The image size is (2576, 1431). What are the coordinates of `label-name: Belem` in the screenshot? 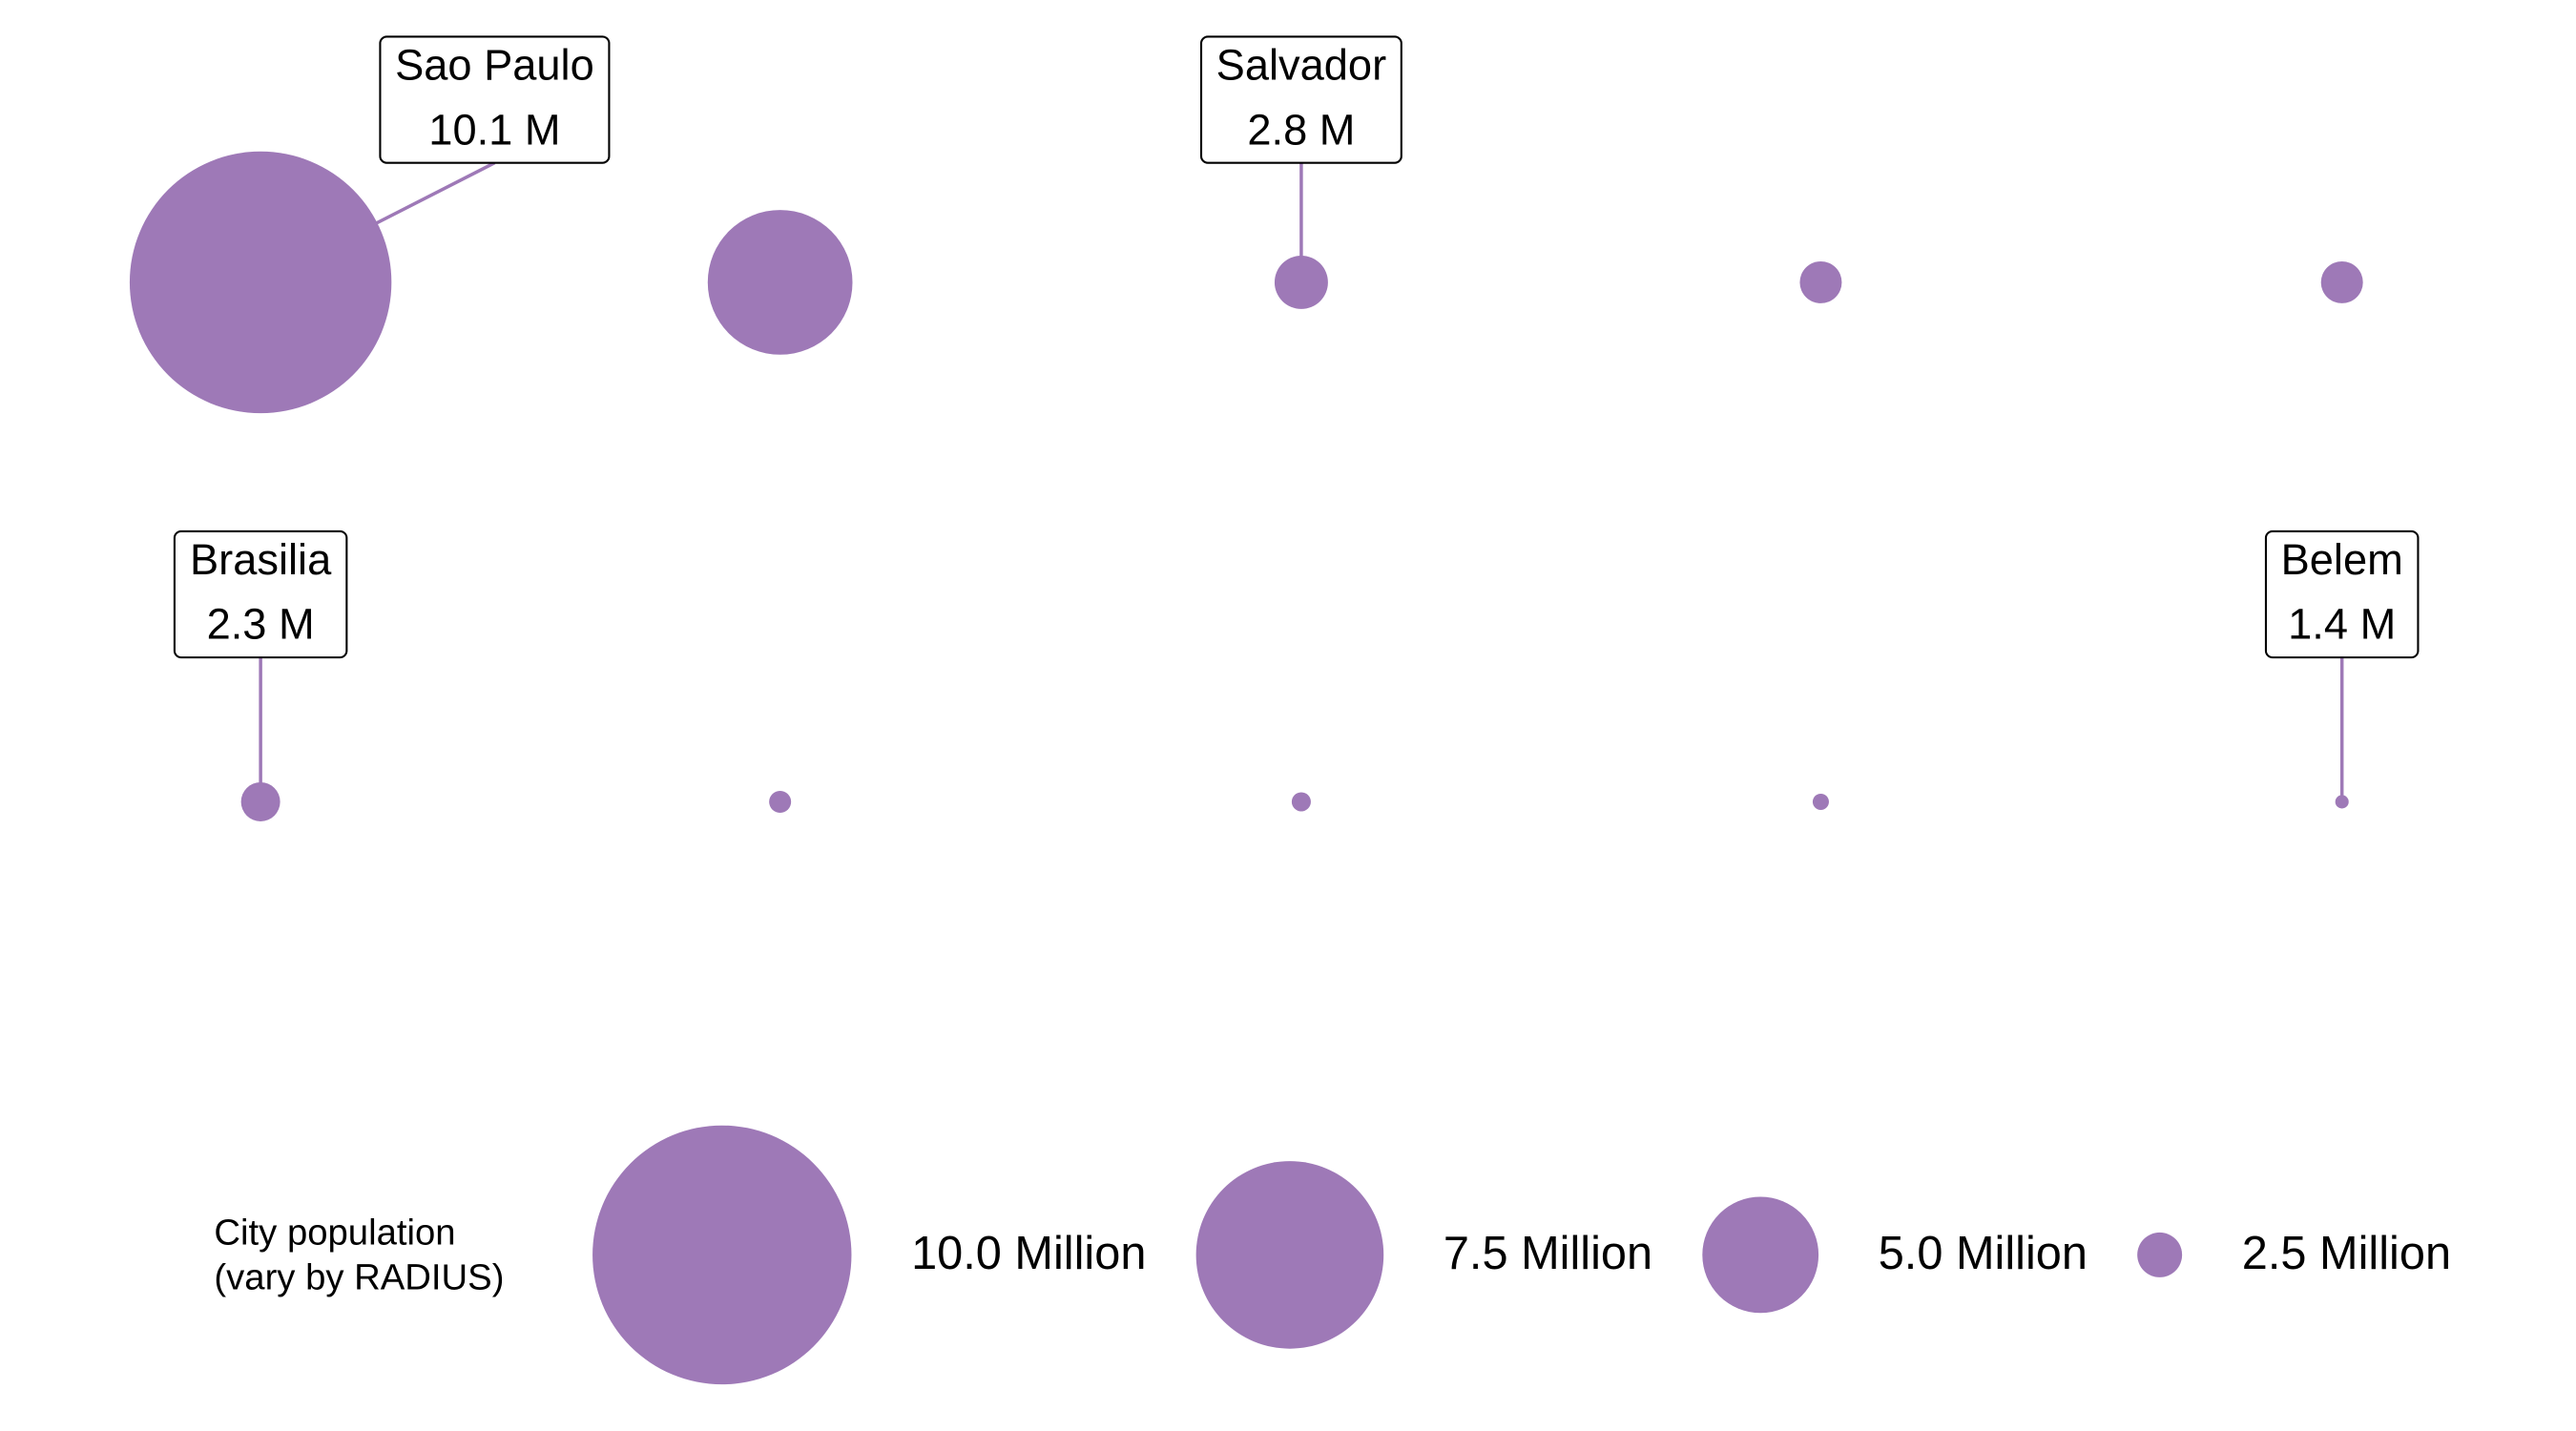 It's located at (2342, 559).